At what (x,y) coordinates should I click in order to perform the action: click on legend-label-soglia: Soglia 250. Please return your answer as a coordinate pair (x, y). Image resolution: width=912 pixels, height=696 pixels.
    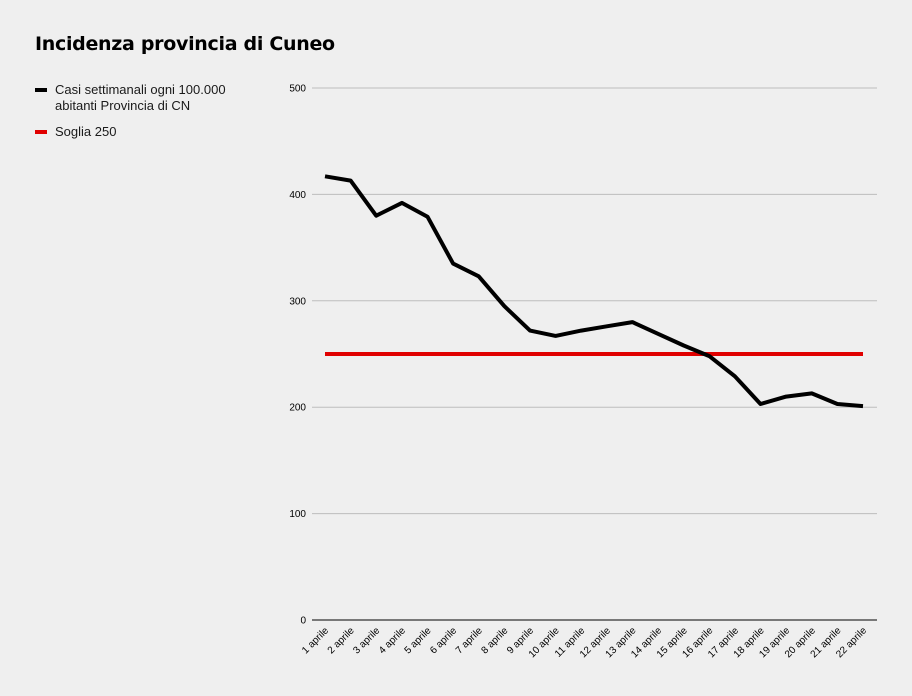
    Looking at the image, I should click on (86, 131).